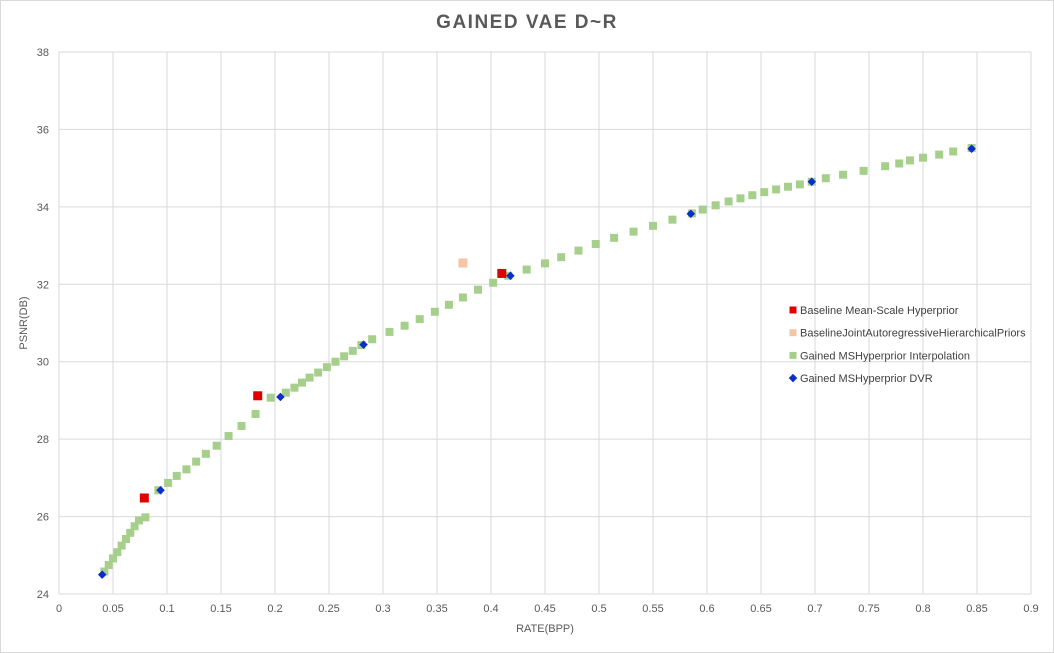  I want to click on y-tick-label: 34, so click(43, 208).